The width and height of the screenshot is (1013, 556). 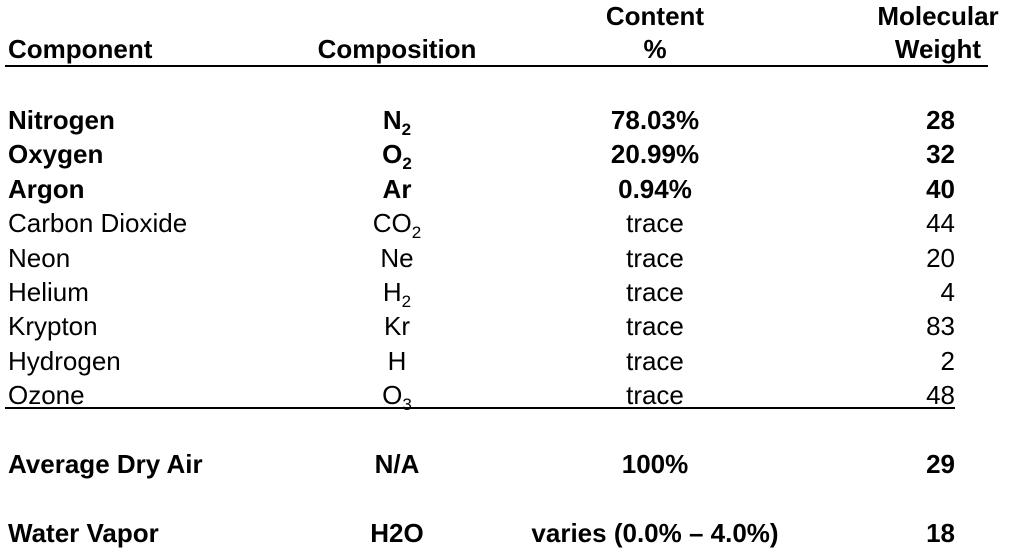 I want to click on formula: CO, so click(x=392, y=223).